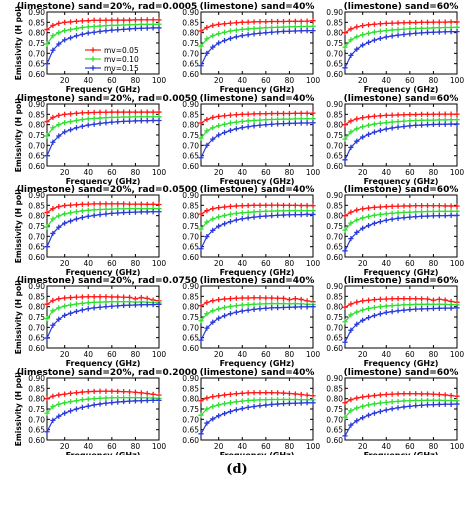 This screenshot has height=507, width=474. What do you see at coordinates (401, 281) in the screenshot?
I see `subplot-title: (limestone) sand=60%` at bounding box center [401, 281].